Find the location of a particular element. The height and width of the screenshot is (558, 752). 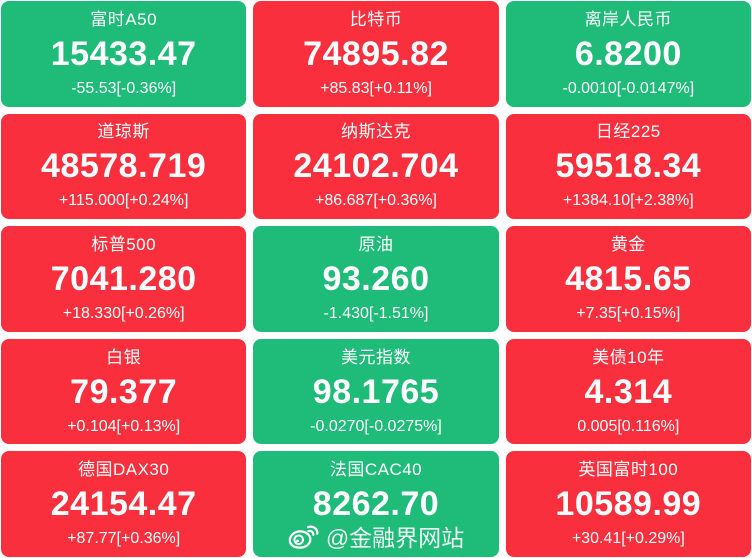

market-value: 4.314 is located at coordinates (628, 391).